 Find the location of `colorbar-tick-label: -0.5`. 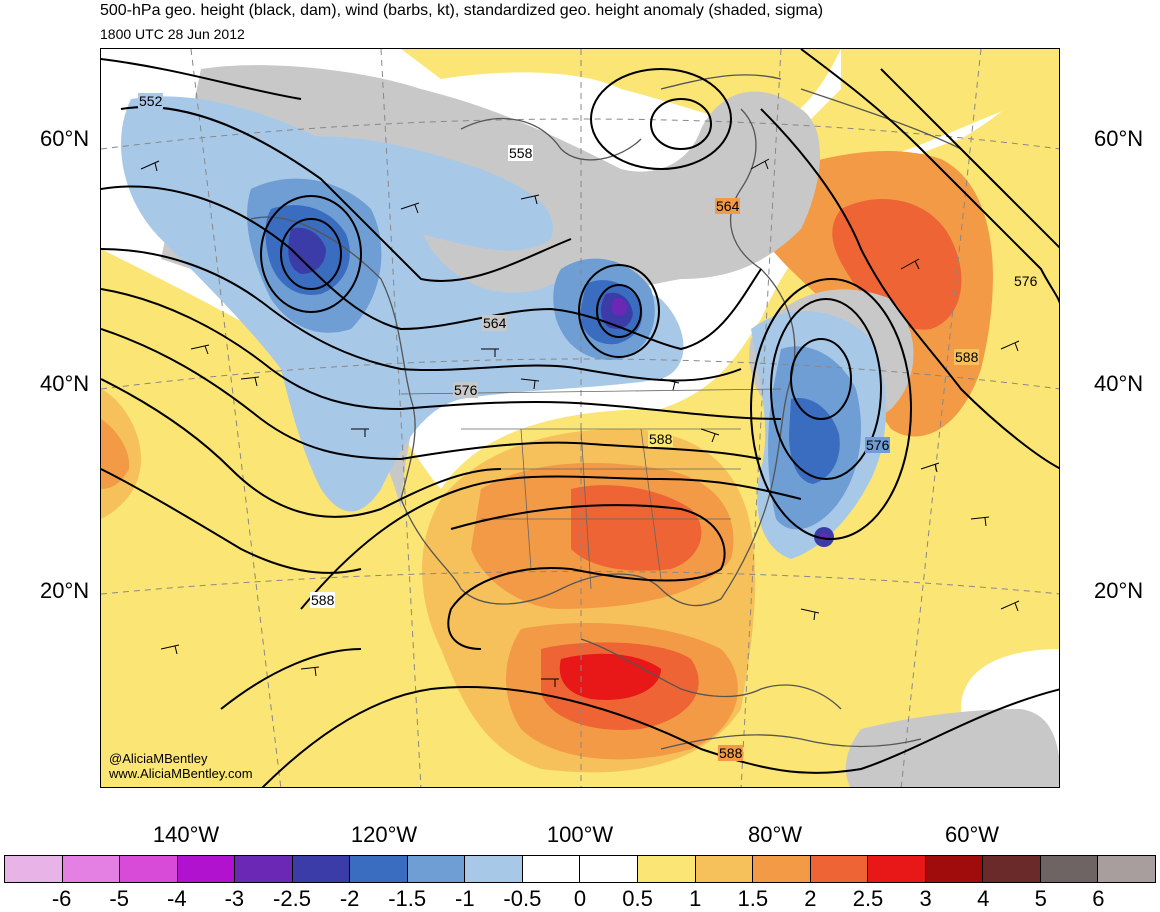

colorbar-tick-label: -0.5 is located at coordinates (522, 898).